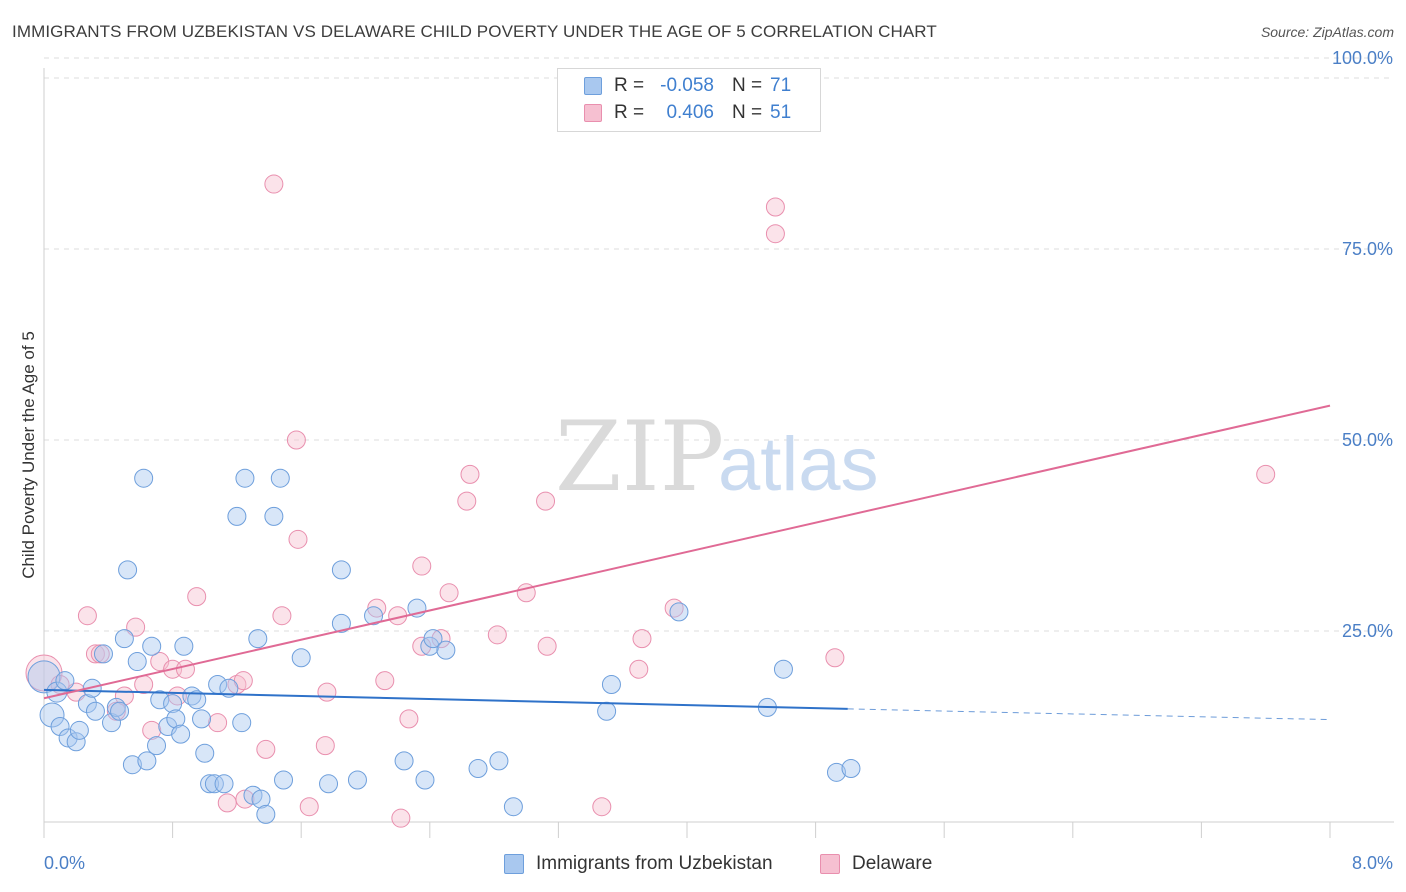  Describe the element at coordinates (830, 864) in the screenshot. I see `series-swatch-delaware` at that location.